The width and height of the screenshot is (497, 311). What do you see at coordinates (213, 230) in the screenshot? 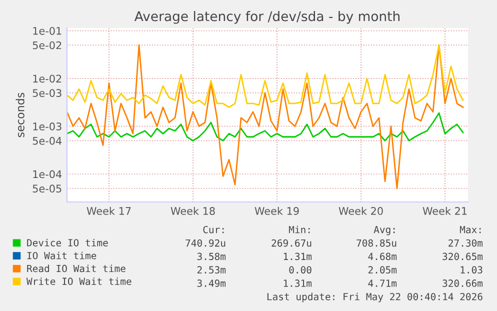
I see `text: Cur:` at bounding box center [213, 230].